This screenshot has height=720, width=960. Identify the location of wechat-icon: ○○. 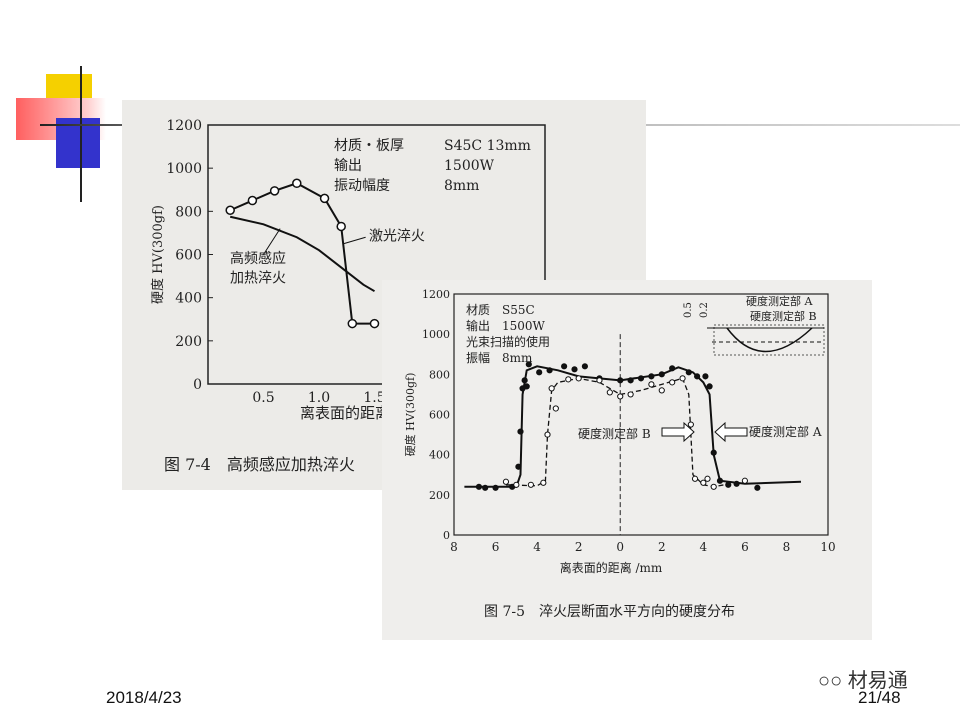
(830, 681).